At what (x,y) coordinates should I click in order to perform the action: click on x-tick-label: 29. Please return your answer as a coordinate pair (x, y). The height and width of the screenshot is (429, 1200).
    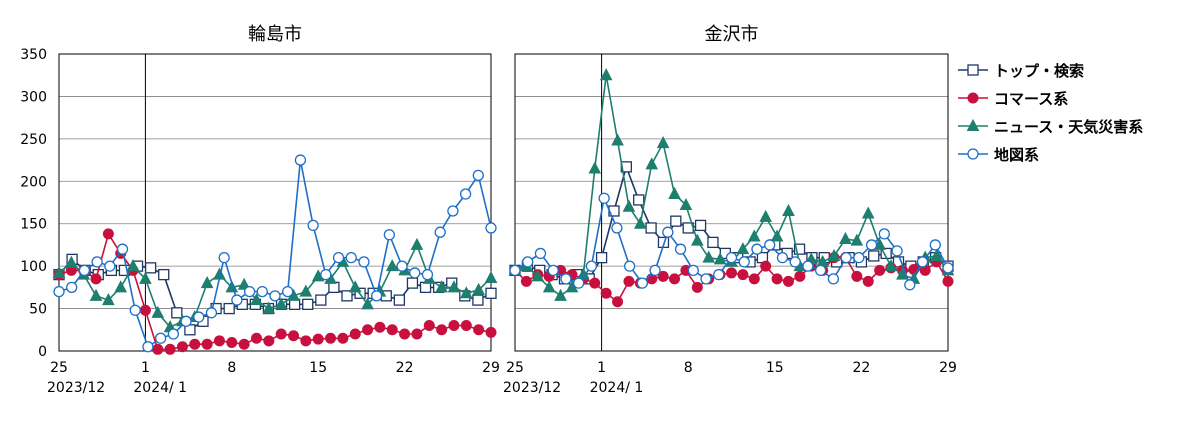
    Looking at the image, I should click on (948, 368).